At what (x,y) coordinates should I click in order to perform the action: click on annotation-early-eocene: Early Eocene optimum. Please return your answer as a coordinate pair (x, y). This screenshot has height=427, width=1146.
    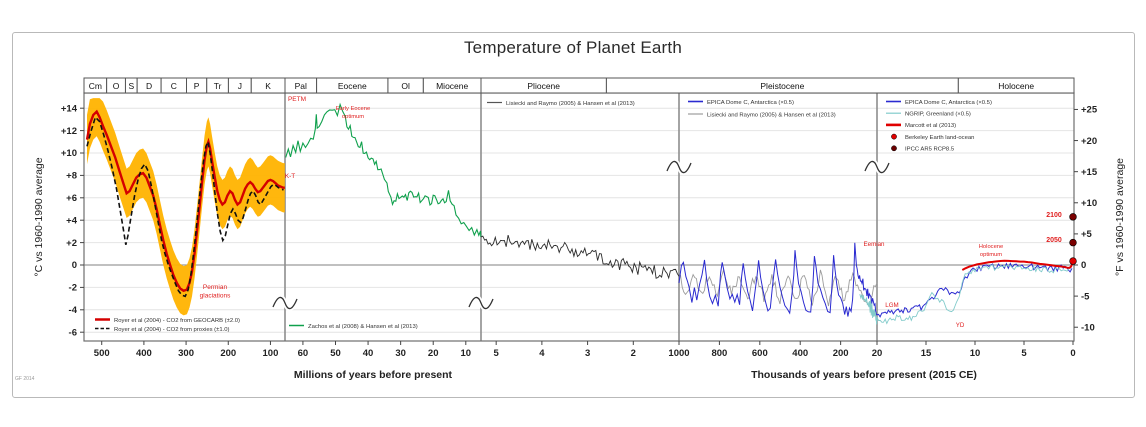
    Looking at the image, I should click on (353, 113).